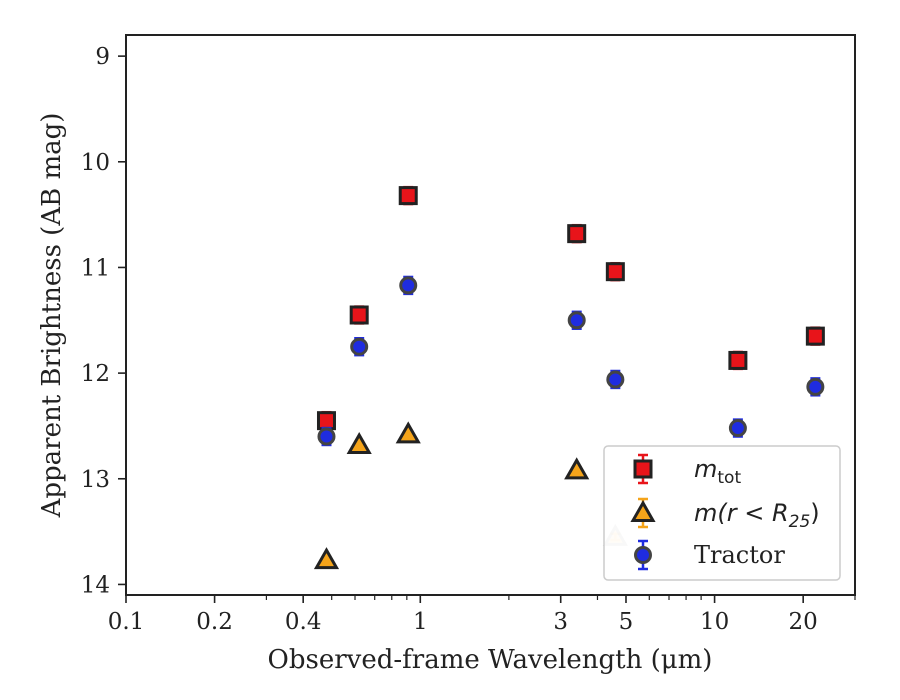 The height and width of the screenshot is (700, 900). I want to click on y-tick-label: 11, so click(95, 268).